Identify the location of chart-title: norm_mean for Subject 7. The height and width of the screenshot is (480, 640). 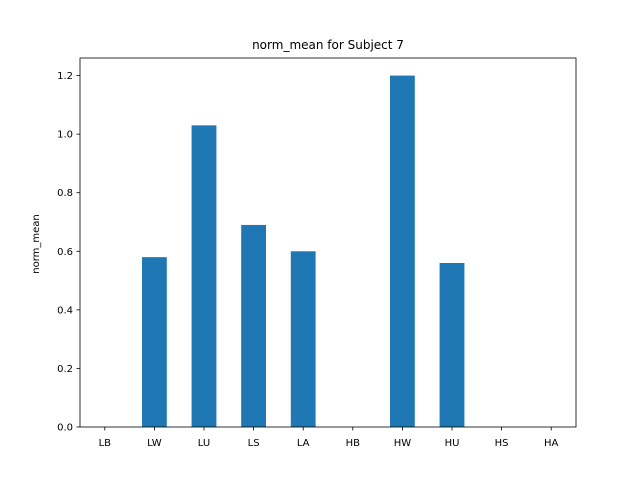
(328, 45).